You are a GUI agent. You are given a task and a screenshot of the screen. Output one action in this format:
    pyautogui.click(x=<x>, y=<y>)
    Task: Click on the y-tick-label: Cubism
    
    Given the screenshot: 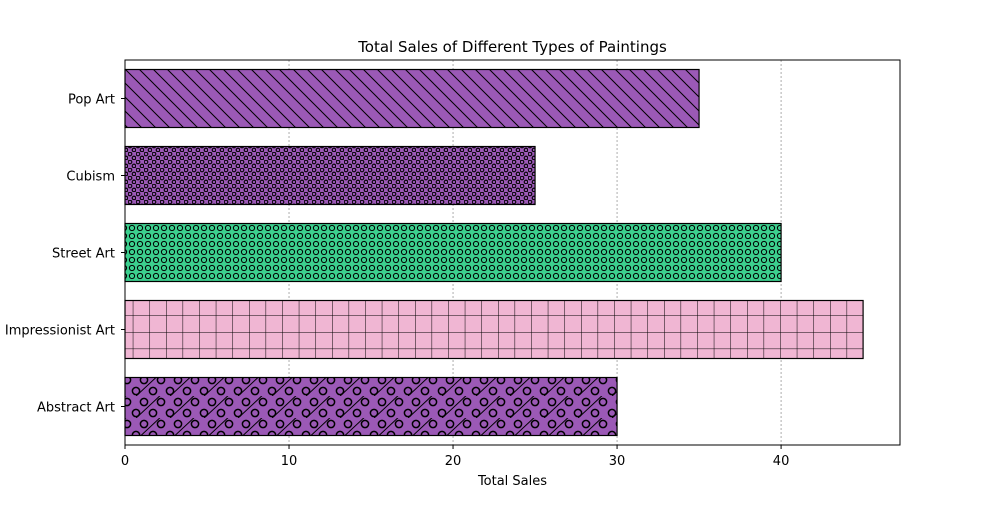 What is the action you would take?
    pyautogui.click(x=90, y=177)
    